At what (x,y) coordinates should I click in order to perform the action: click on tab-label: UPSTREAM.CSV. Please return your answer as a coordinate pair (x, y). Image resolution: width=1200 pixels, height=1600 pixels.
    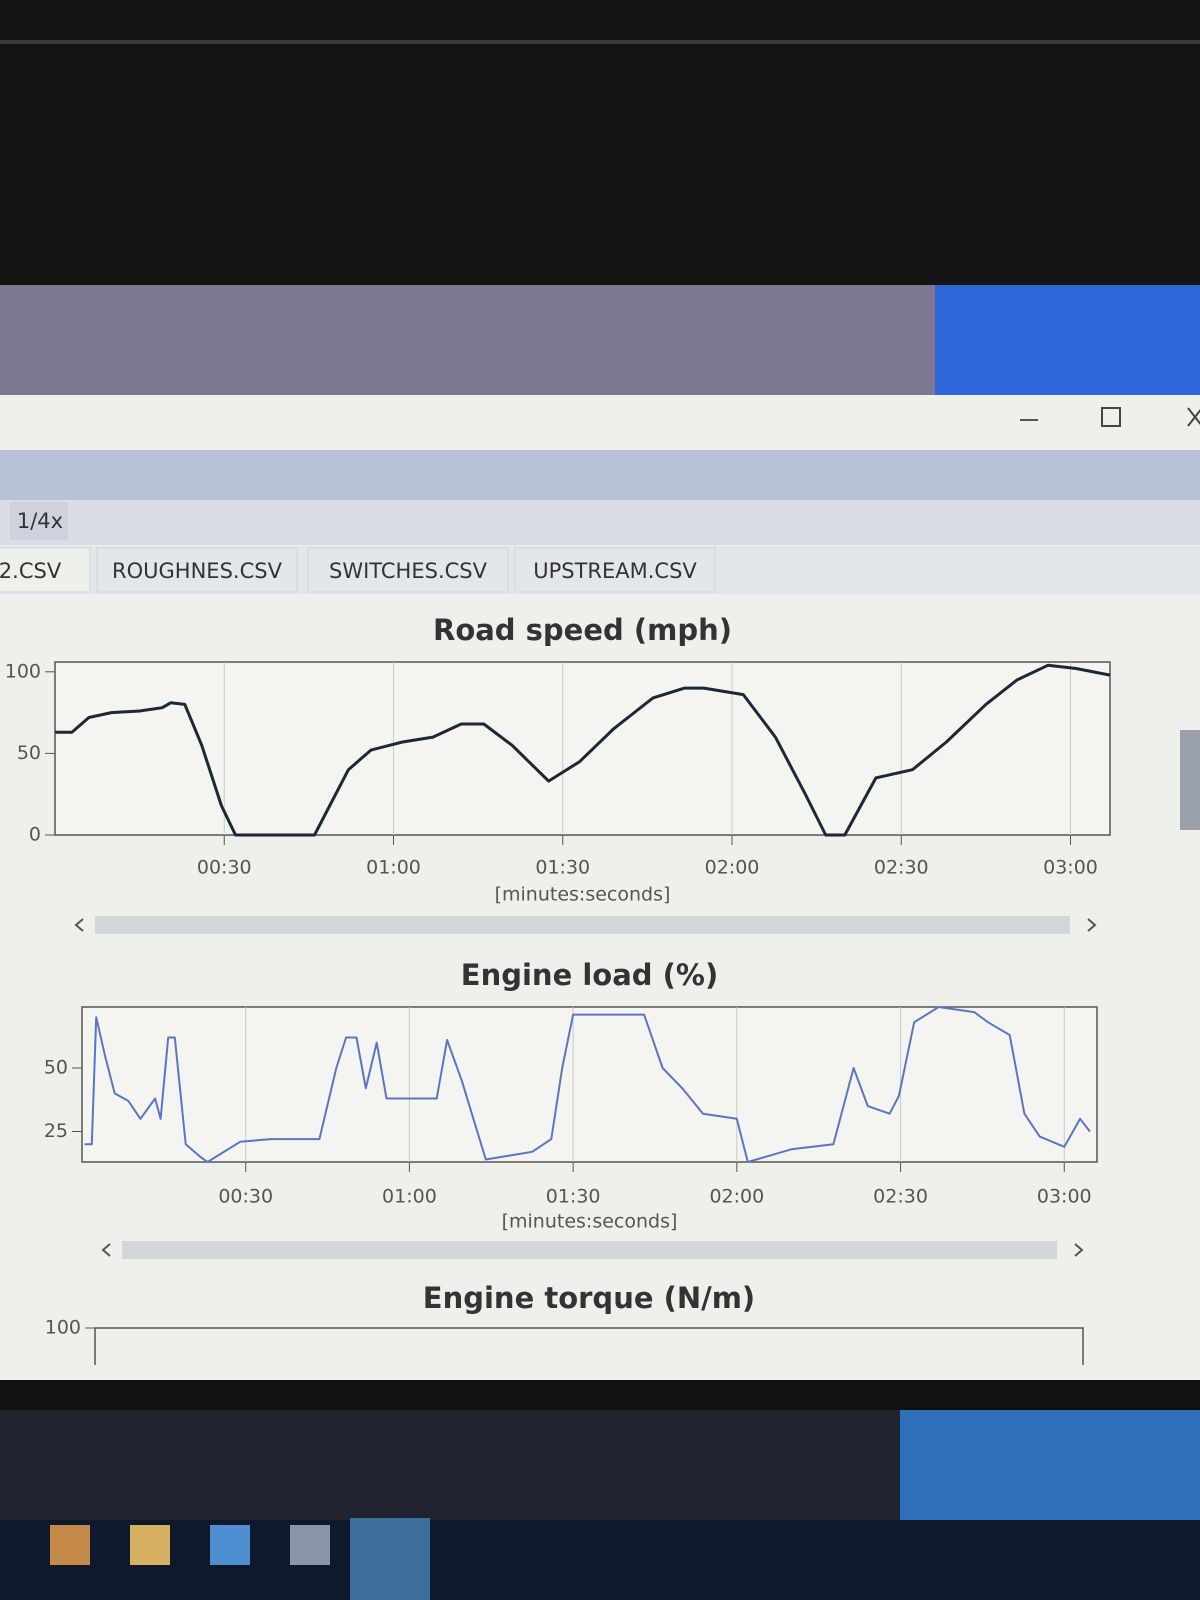
    Looking at the image, I should click on (615, 571).